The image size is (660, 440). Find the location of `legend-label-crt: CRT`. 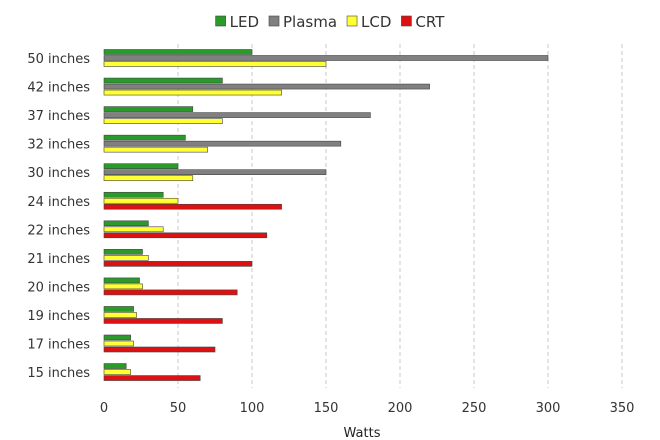

legend-label-crt: CRT is located at coordinates (430, 22).